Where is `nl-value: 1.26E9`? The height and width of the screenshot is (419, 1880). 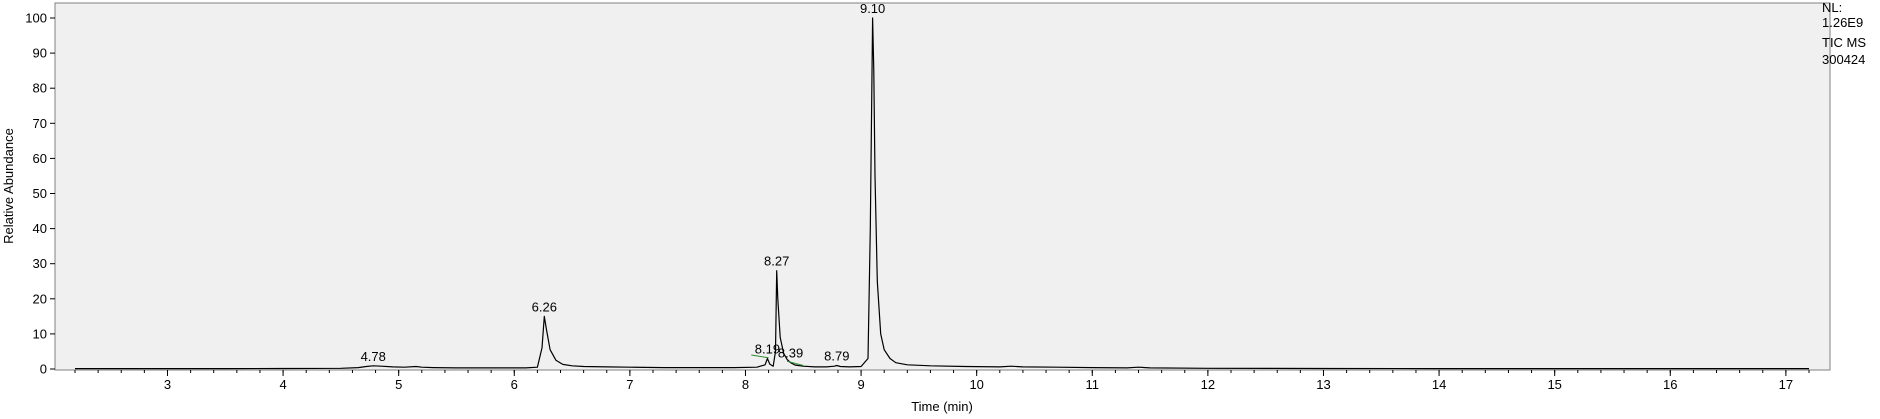
nl-value: 1.26E9 is located at coordinates (1843, 22).